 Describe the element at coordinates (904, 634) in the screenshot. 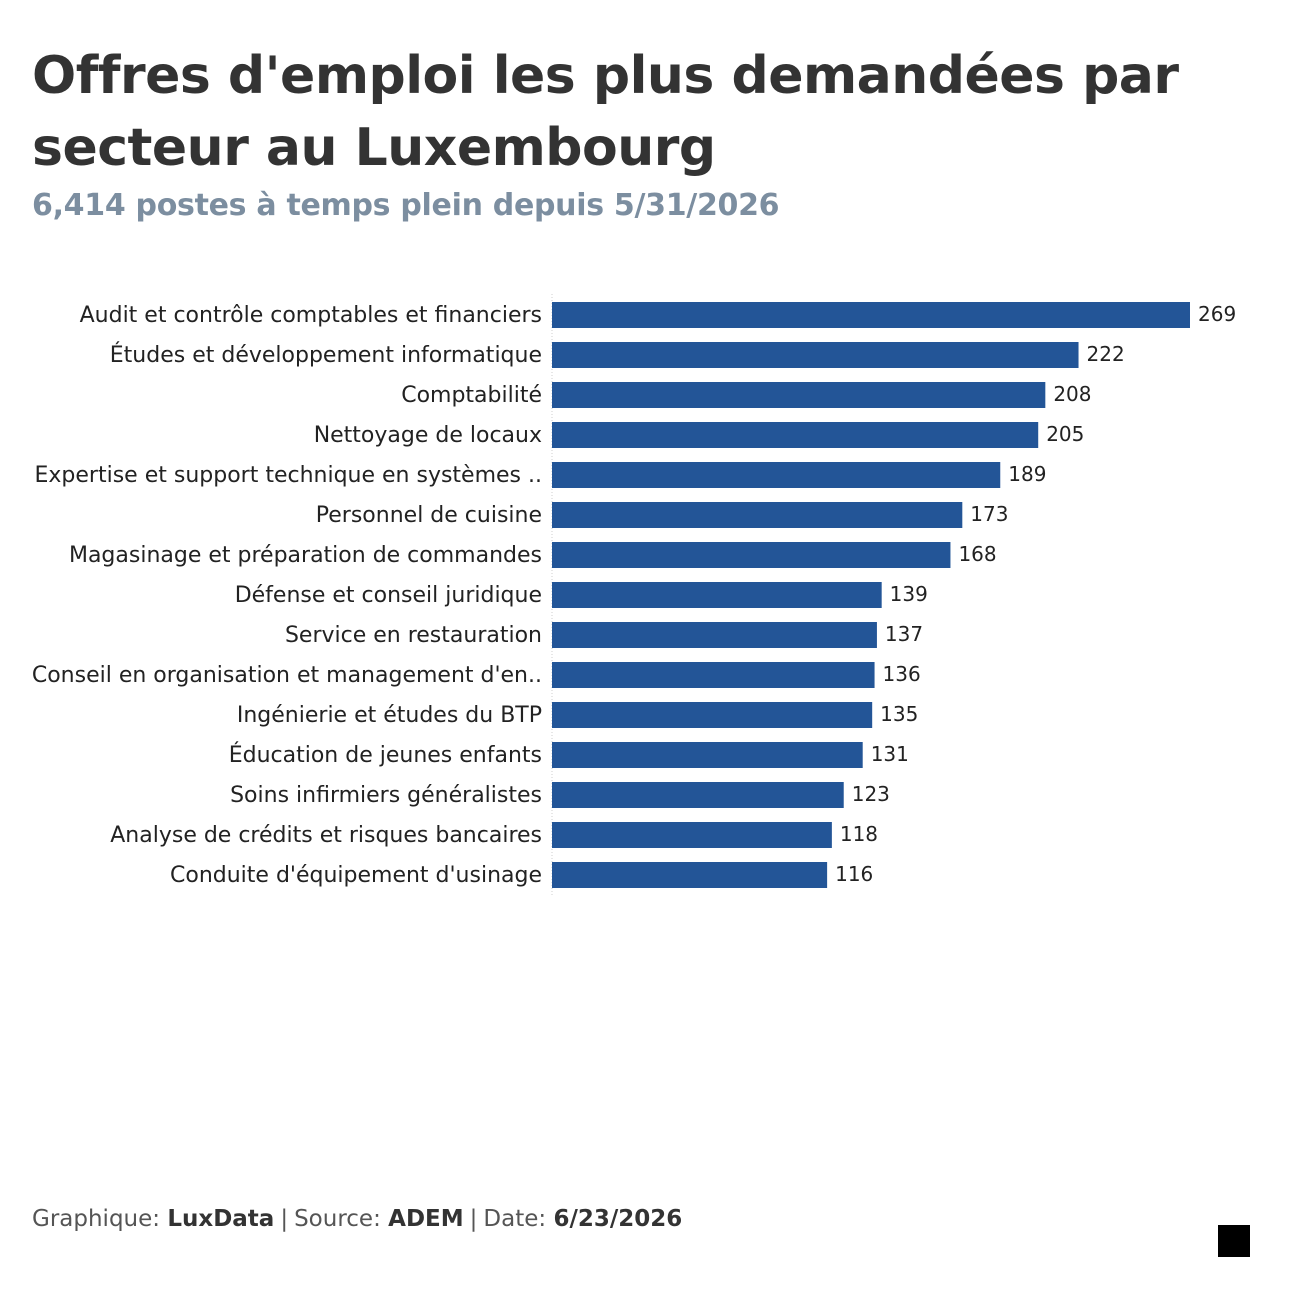

I see `data-label: 137` at that location.